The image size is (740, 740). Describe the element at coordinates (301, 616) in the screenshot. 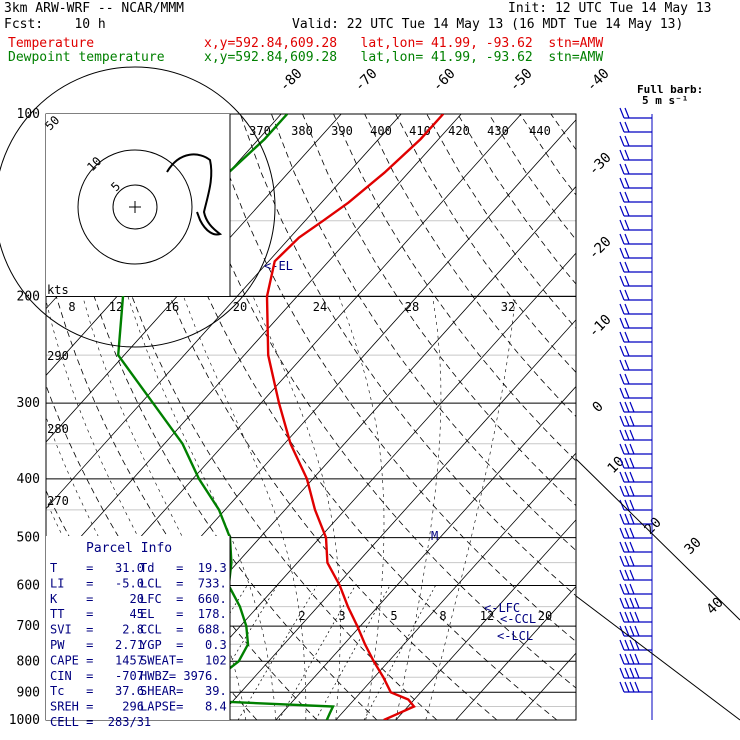

I see `mixing-ratio-label: 2` at that location.